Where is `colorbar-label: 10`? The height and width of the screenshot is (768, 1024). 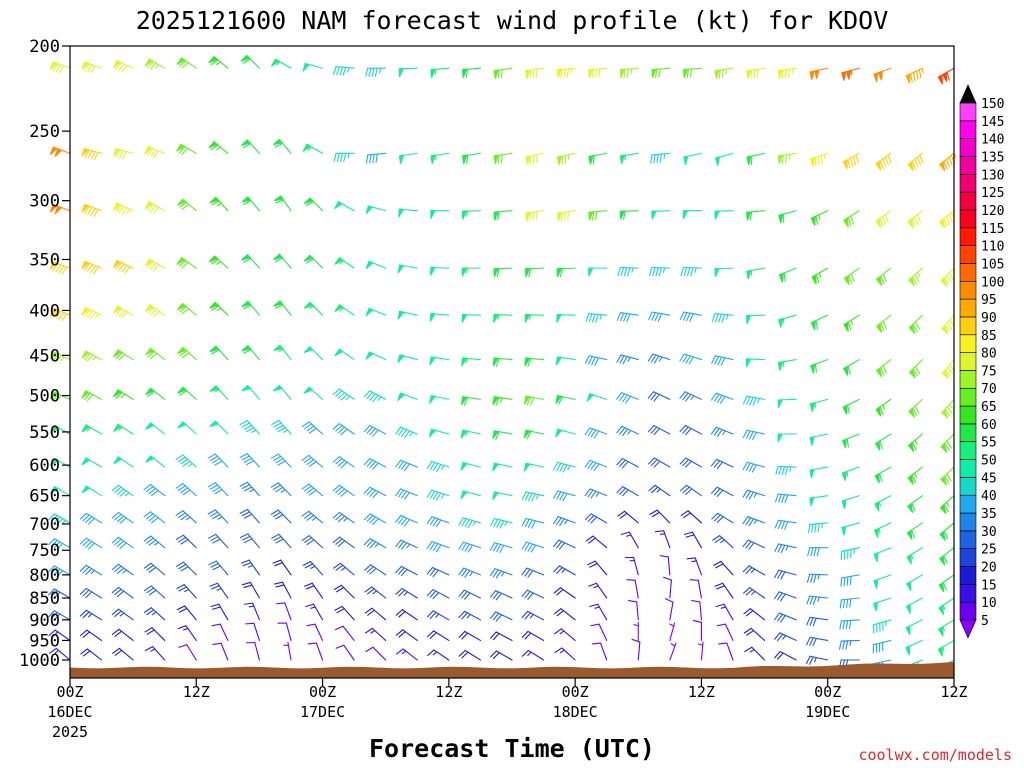
colorbar-label: 10 is located at coordinates (989, 603).